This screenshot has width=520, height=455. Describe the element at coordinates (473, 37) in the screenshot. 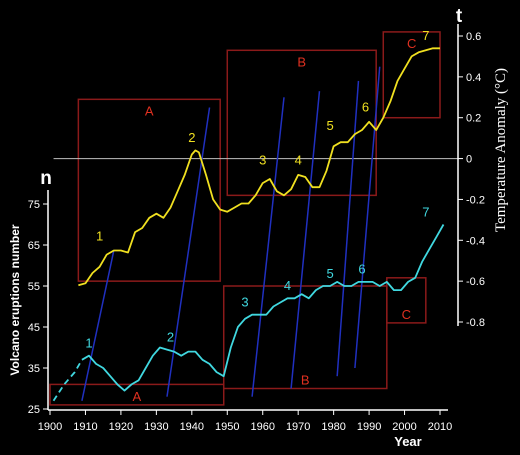

I see `right-tick-label-0.6: 0.6` at that location.